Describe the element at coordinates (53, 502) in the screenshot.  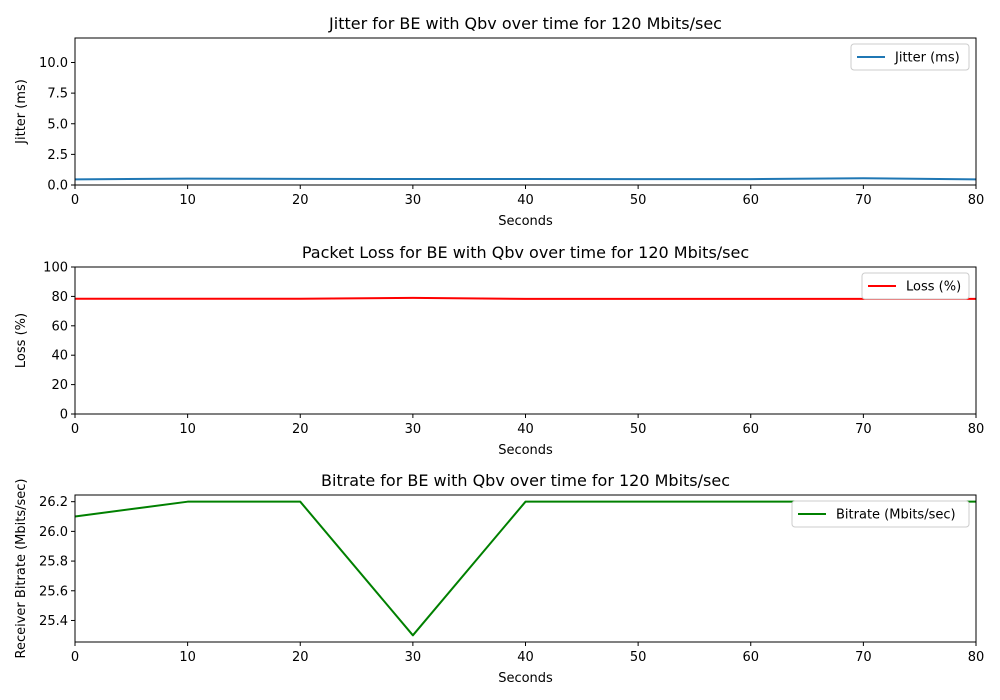
I see `y-tick-label: 26.2` at that location.